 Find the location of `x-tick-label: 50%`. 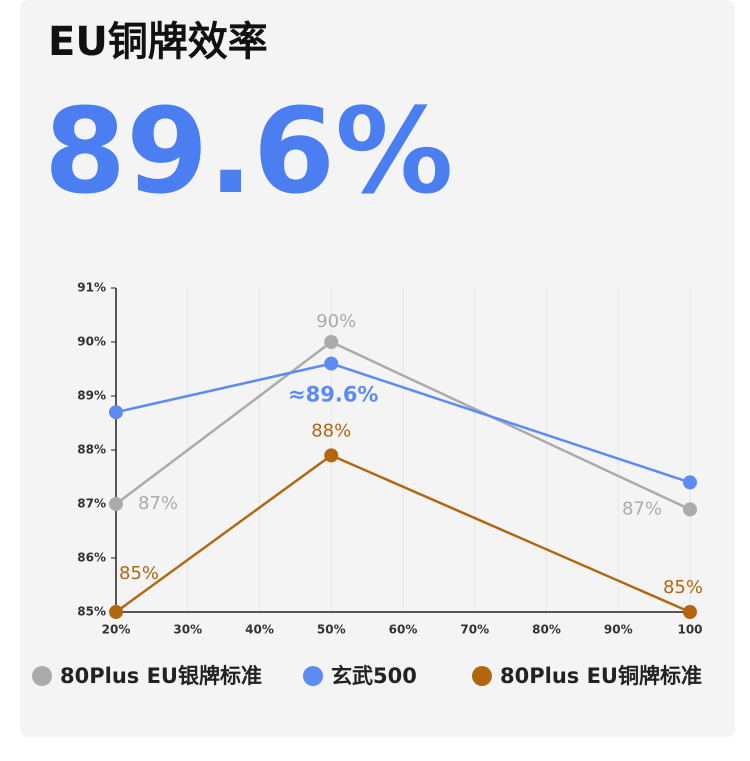

x-tick-label: 50% is located at coordinates (331, 630).